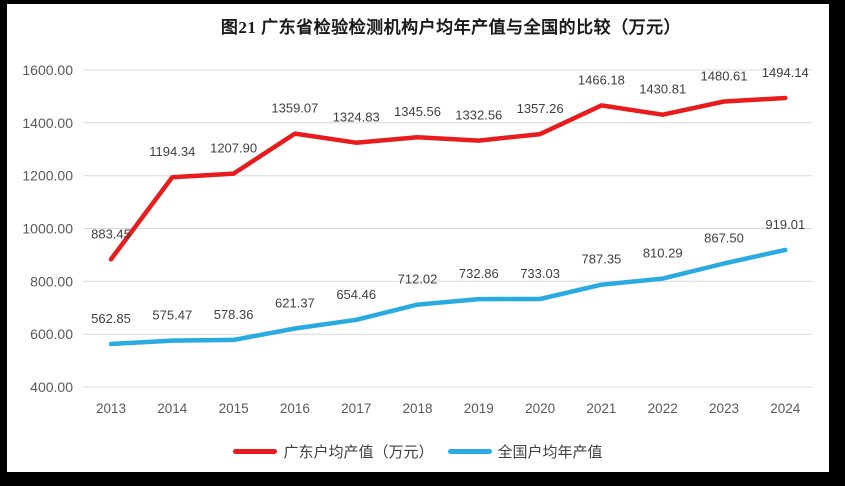  I want to click on y-axis-tick-label: 800.00, so click(51, 281).